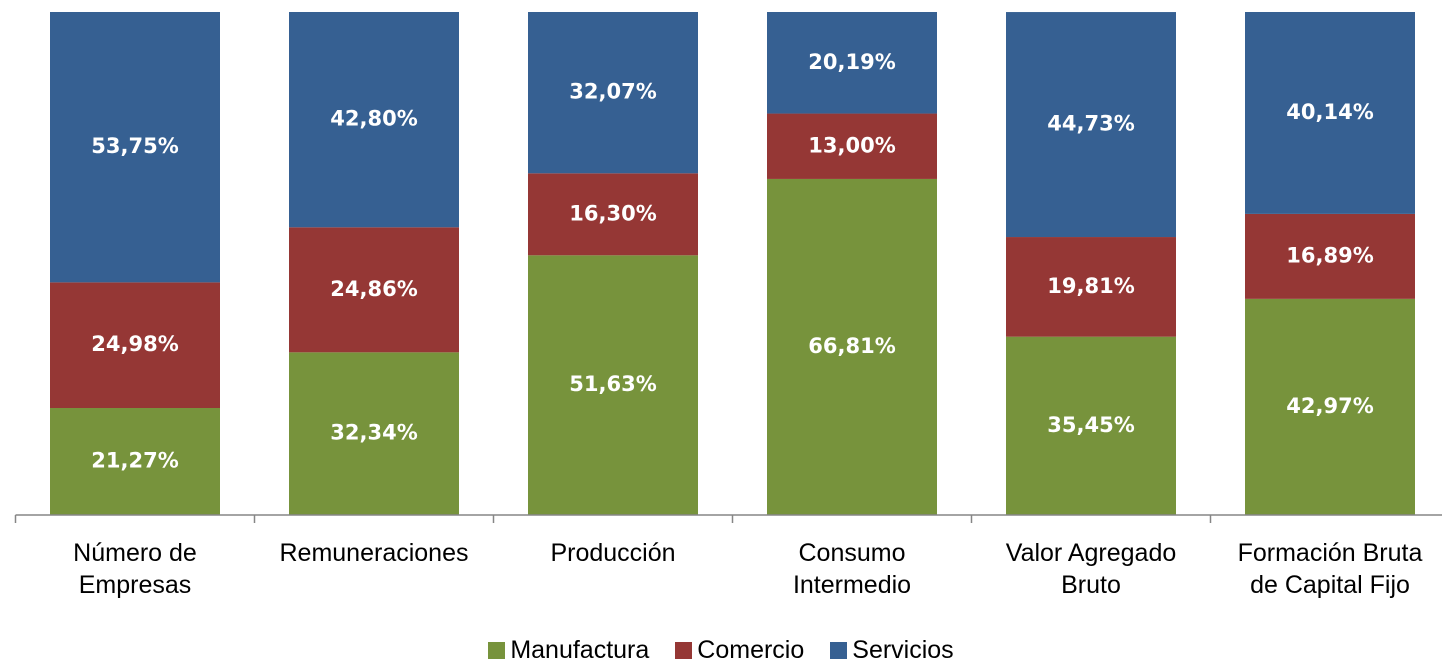 This screenshot has width=1442, height=666. What do you see at coordinates (1330, 569) in the screenshot?
I see `x-tick-label: Formación Bruta de Capital Fijo` at bounding box center [1330, 569].